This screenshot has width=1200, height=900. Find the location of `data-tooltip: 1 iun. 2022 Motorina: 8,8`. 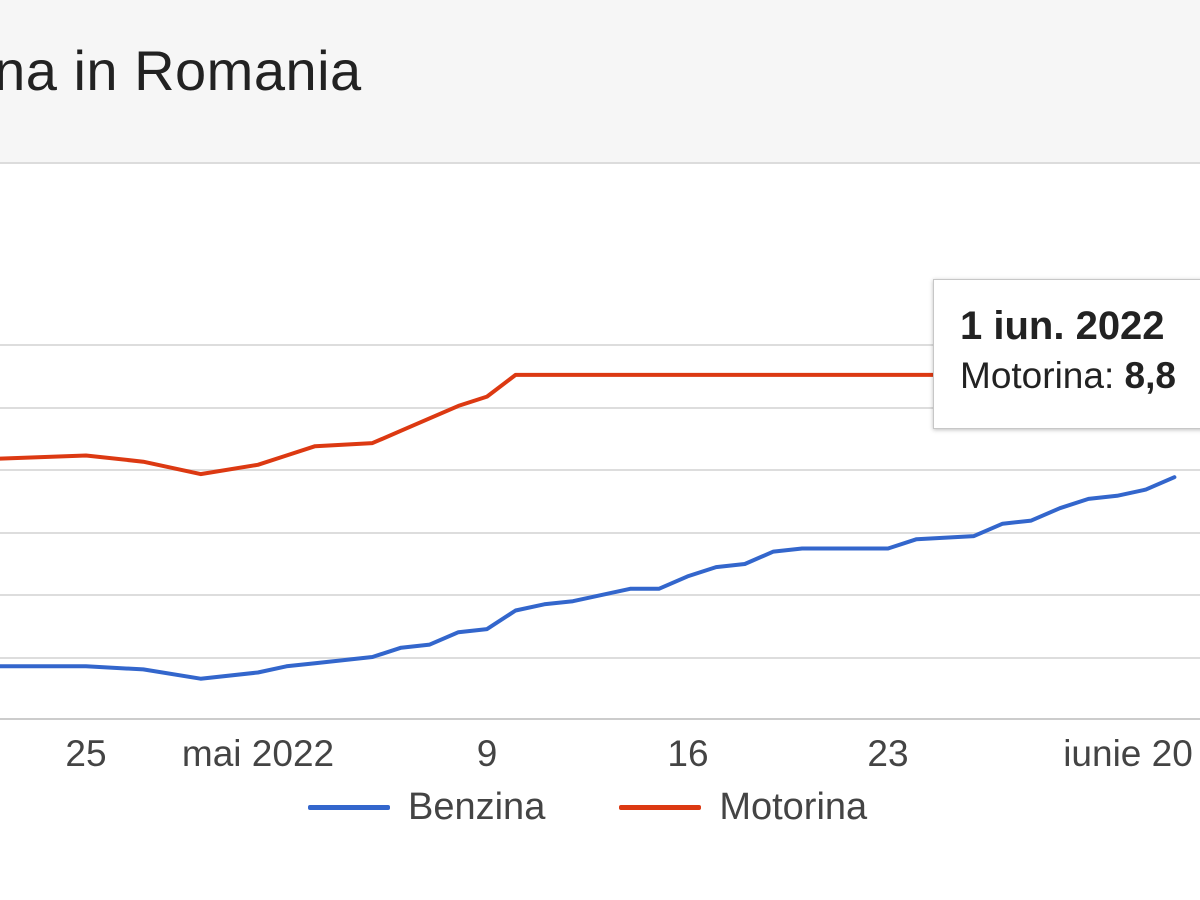

data-tooltip: 1 iun. 2022 Motorina: 8,8 is located at coordinates (1066, 354).